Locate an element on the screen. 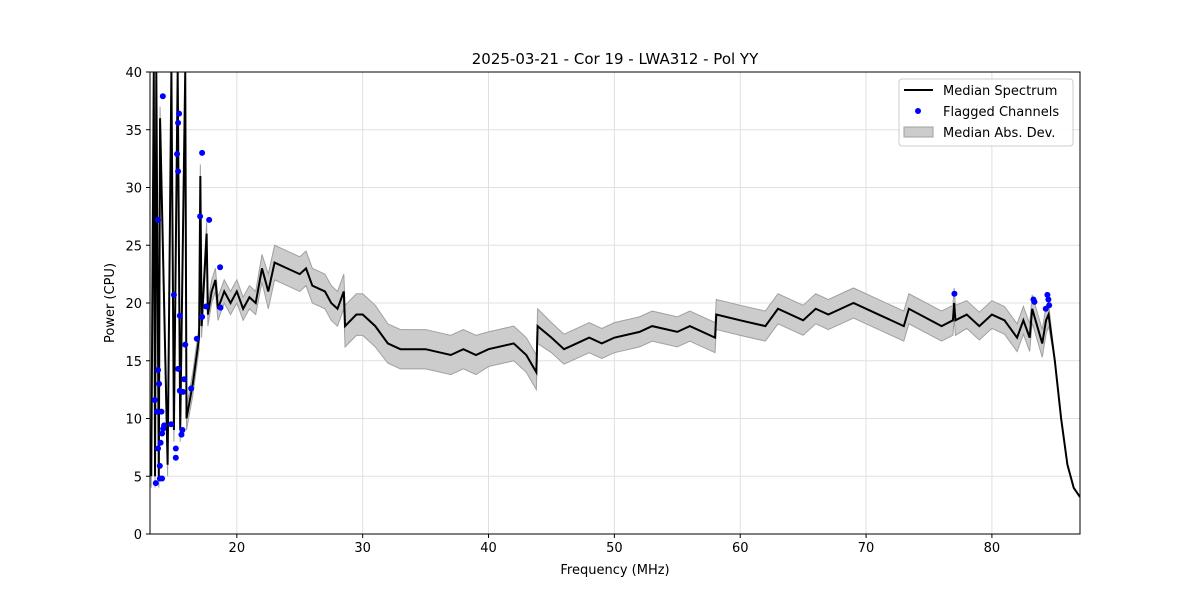  x-tick-label: 50 is located at coordinates (614, 548).